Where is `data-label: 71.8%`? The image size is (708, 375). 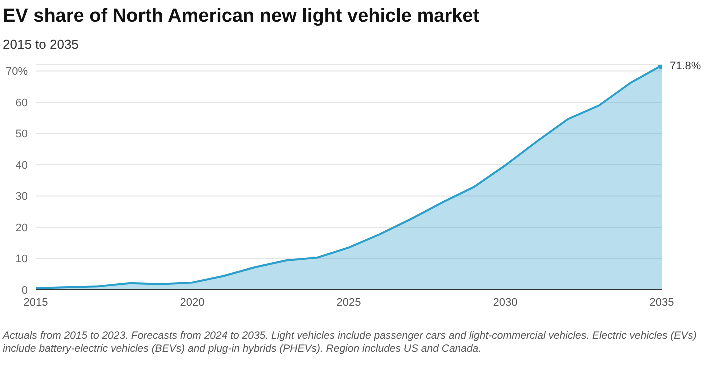
data-label: 71.8% is located at coordinates (686, 66).